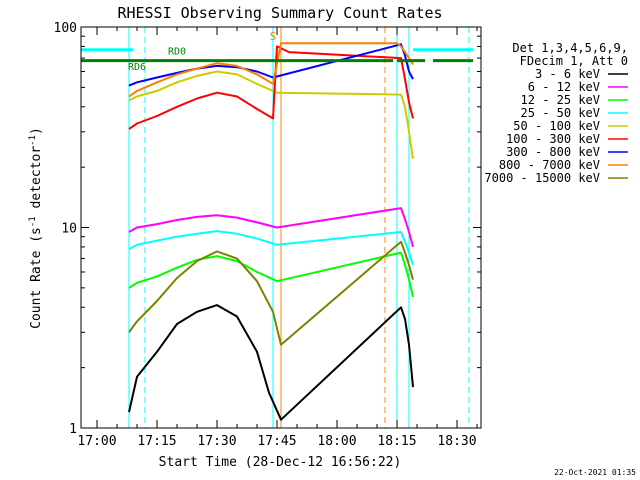 The height and width of the screenshot is (480, 640). I want to click on legend-label: 3 - 6 keV, so click(567, 74).